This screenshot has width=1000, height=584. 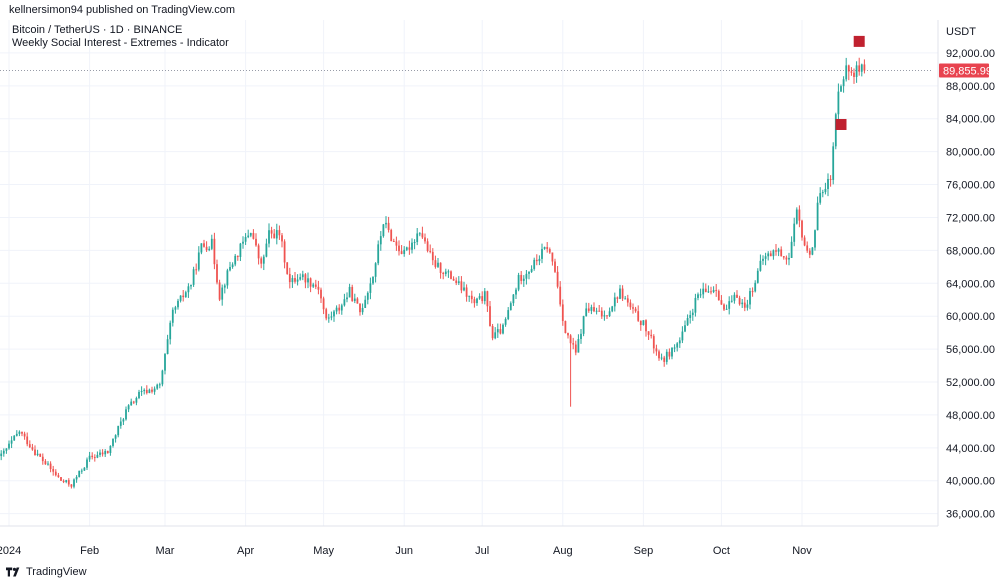 What do you see at coordinates (245, 551) in the screenshot?
I see `time-tick-label: Apr` at bounding box center [245, 551].